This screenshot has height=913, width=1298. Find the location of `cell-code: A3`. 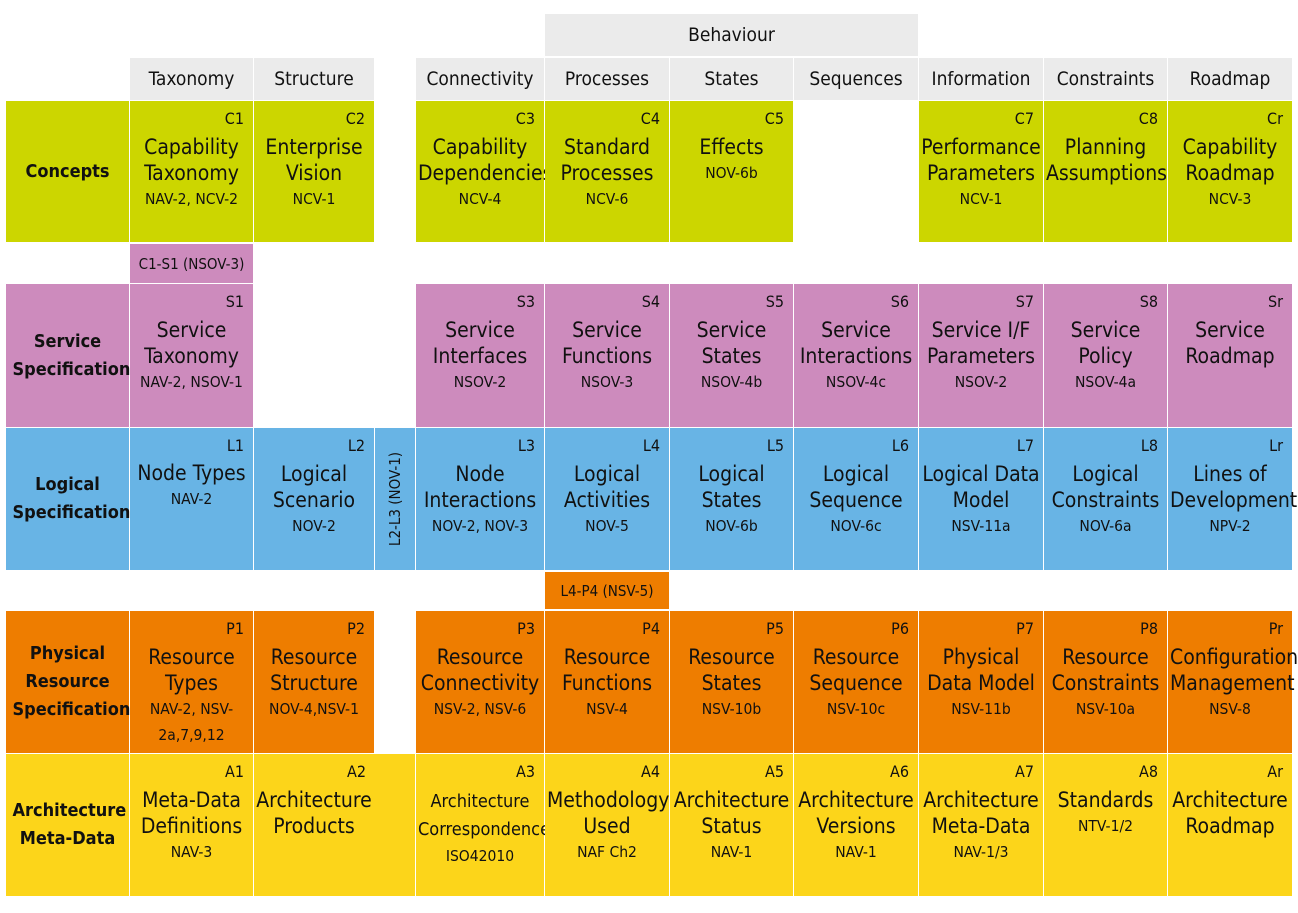

cell-code: A3 is located at coordinates (525, 771).